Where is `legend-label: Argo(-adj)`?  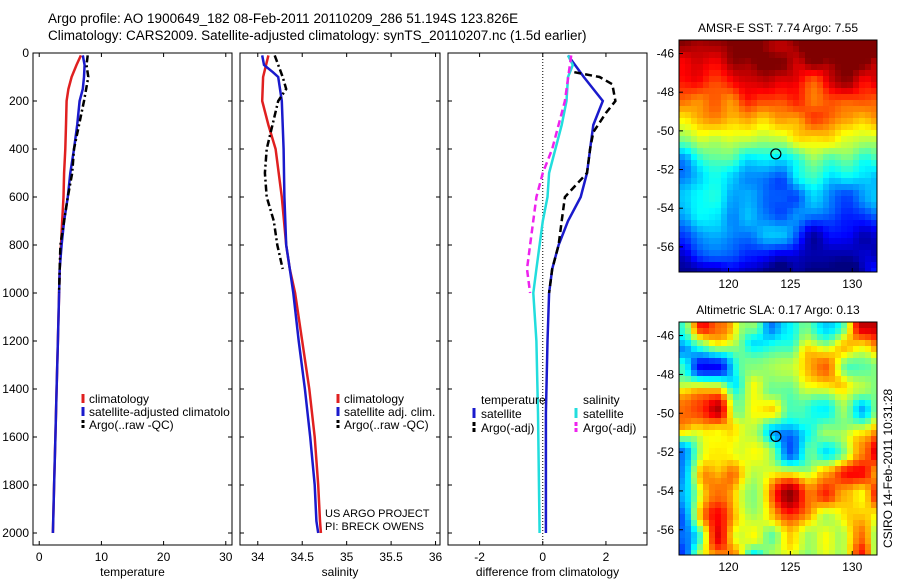 legend-label: Argo(-adj) is located at coordinates (609, 428).